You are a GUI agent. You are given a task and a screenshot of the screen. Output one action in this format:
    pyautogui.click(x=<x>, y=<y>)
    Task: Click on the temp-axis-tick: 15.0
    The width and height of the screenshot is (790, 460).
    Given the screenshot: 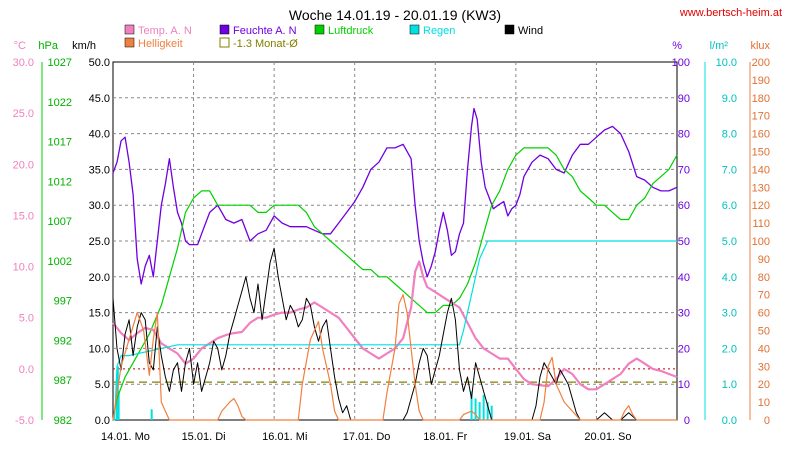 What is the action you would take?
    pyautogui.click(x=23, y=216)
    